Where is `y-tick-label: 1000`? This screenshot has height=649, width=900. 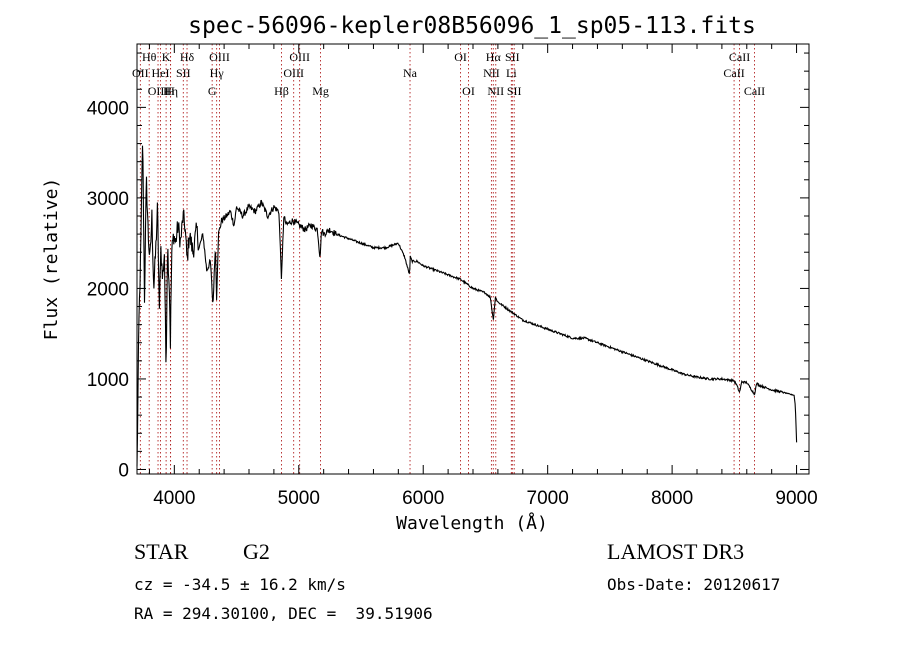 y-tick-label: 1000 is located at coordinates (108, 380).